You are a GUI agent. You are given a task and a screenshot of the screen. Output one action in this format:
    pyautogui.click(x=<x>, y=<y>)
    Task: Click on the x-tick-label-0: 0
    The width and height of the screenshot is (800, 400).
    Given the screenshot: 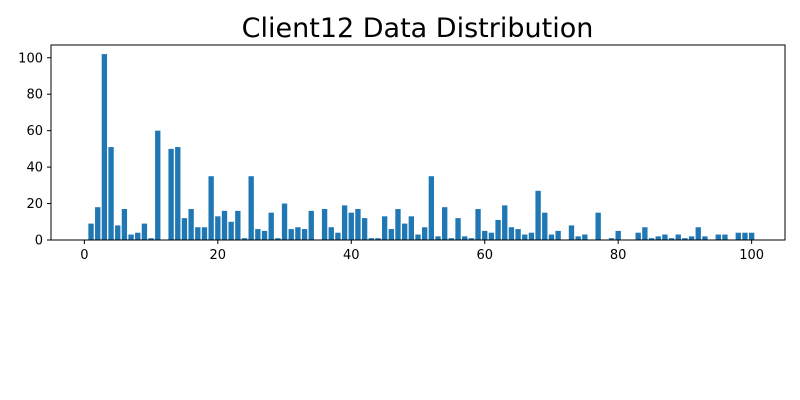 What is the action you would take?
    pyautogui.click(x=84, y=255)
    